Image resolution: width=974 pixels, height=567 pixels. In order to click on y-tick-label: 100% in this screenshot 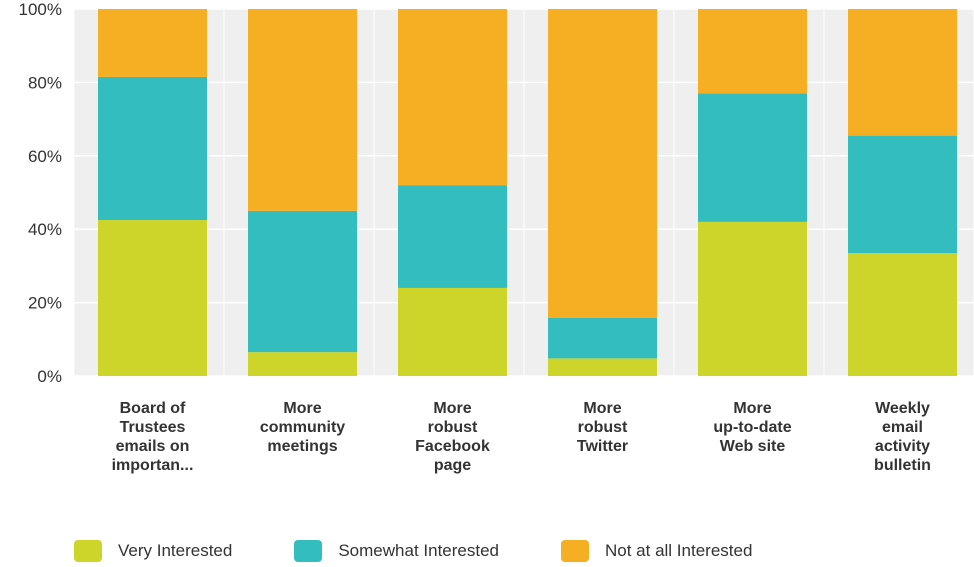, I will do `click(40, 9)`.